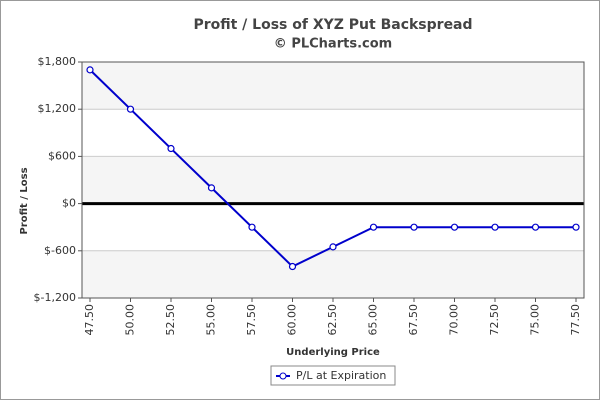 The image size is (600, 404). Describe the element at coordinates (454, 320) in the screenshot. I see `x-tick-label: 70.00` at that location.